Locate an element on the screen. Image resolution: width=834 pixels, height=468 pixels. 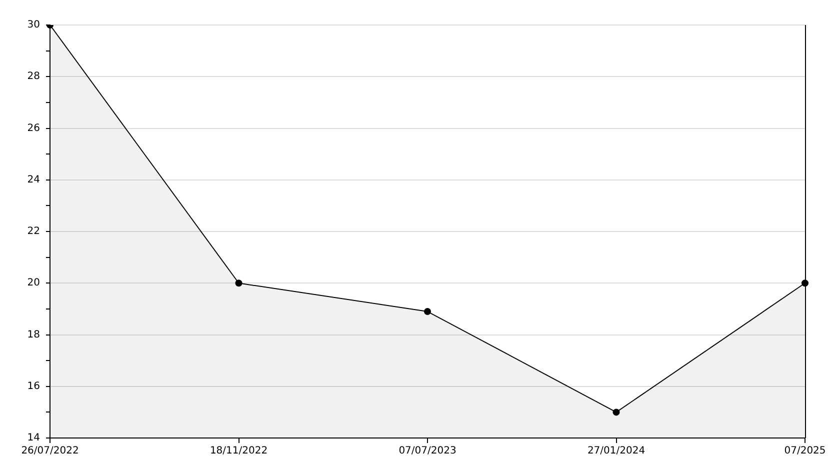
x-tick-label: 07/07/2023 is located at coordinates (427, 451).